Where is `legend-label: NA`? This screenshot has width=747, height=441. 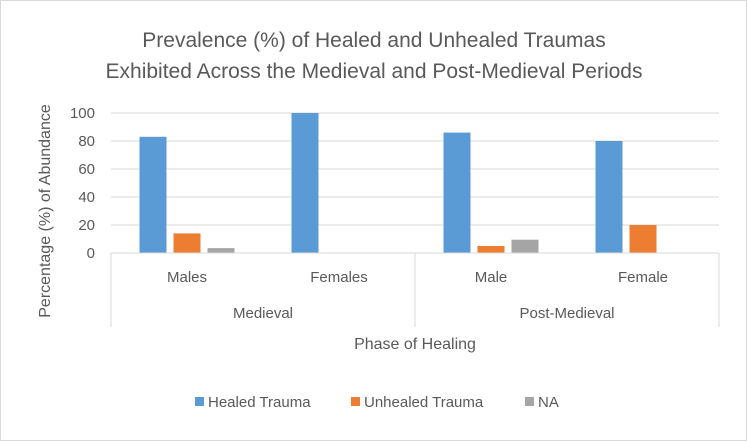
legend-label: NA is located at coordinates (548, 402).